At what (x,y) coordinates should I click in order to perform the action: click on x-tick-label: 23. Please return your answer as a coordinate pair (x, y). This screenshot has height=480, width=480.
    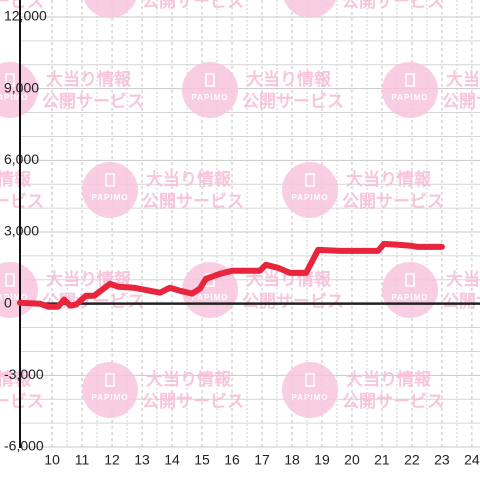
    Looking at the image, I should click on (442, 460).